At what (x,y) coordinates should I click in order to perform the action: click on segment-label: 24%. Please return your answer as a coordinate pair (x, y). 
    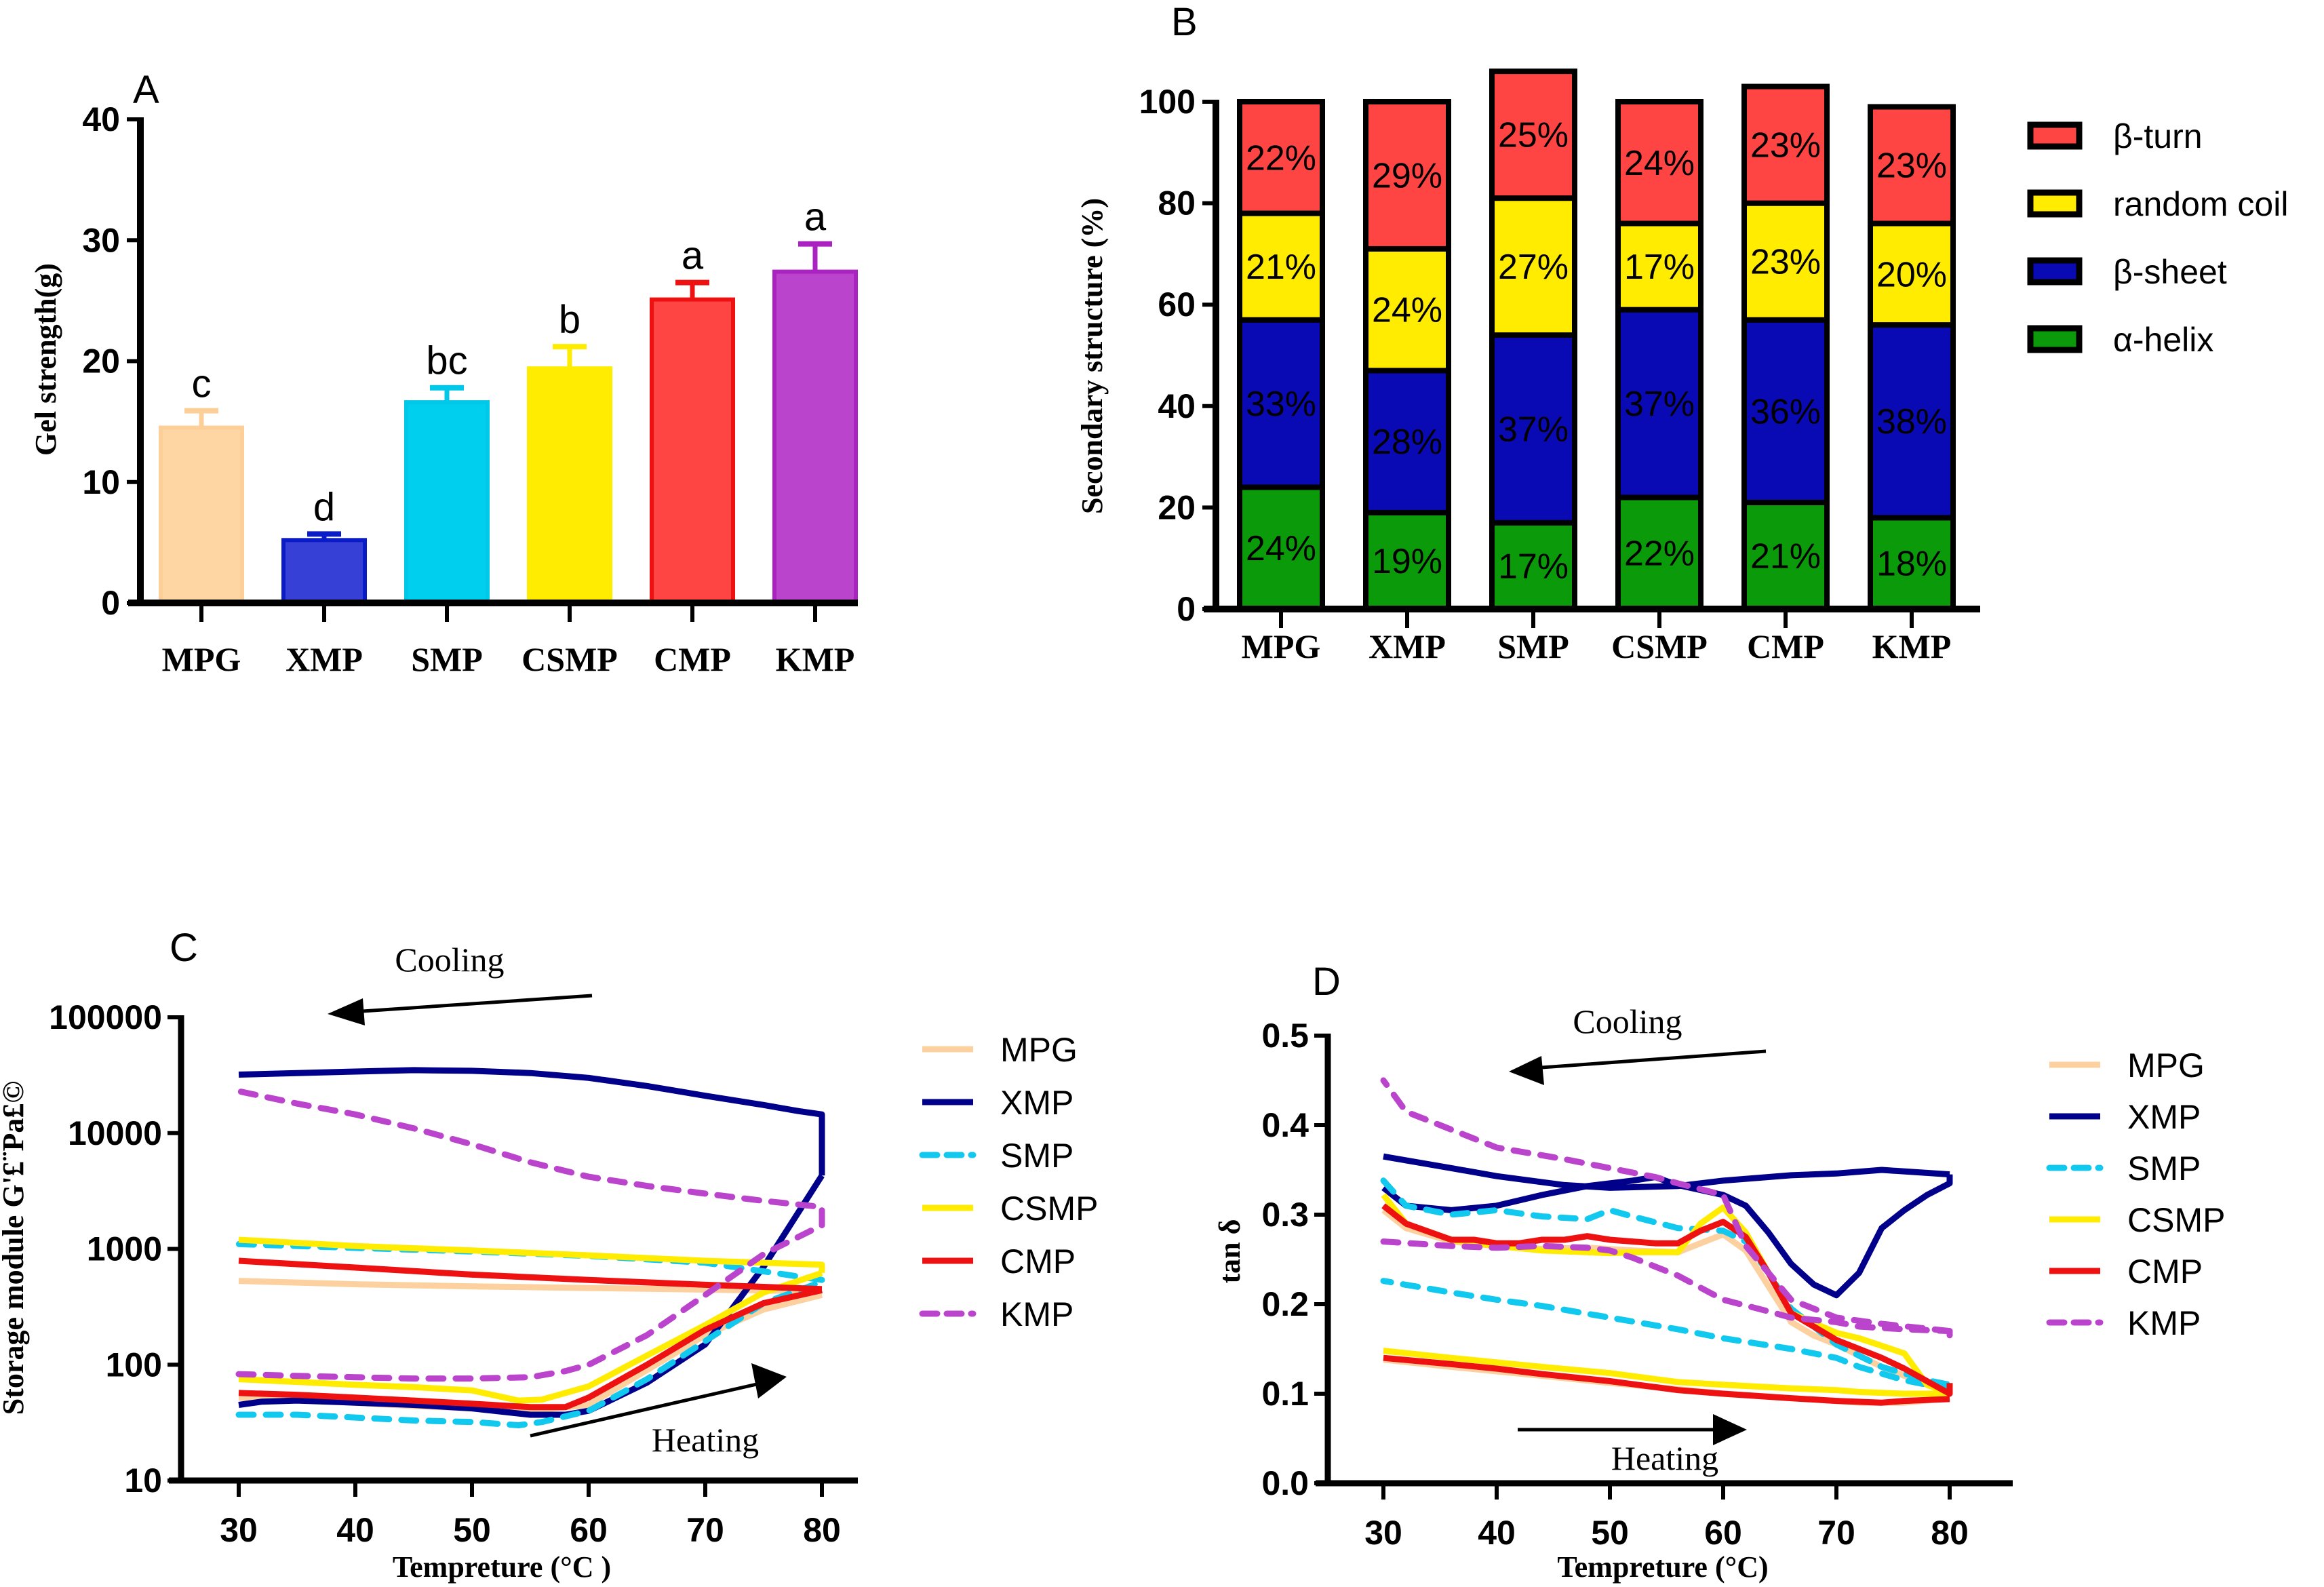
    Looking at the image, I should click on (1407, 310).